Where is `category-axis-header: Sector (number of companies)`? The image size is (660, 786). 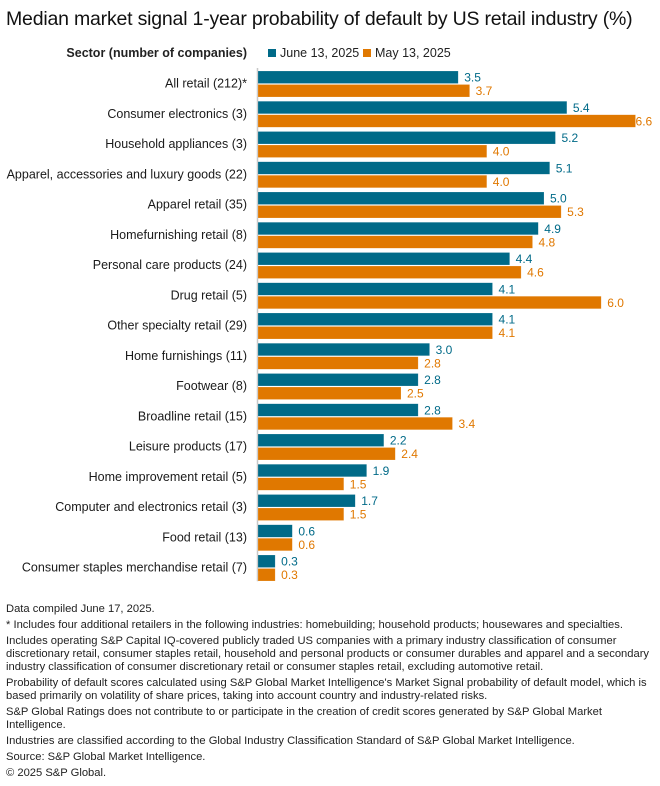 category-axis-header: Sector (number of companies) is located at coordinates (156, 53).